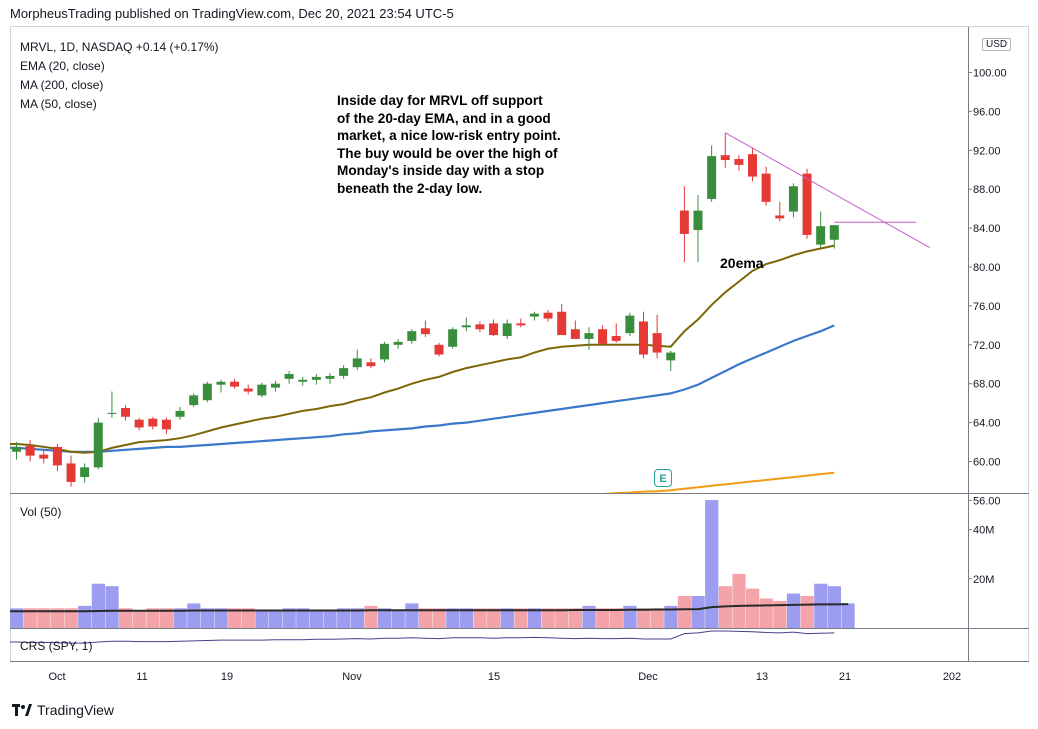 Image resolution: width=1038 pixels, height=729 pixels. What do you see at coordinates (997, 44) in the screenshot?
I see `currency-badge: USD` at bounding box center [997, 44].